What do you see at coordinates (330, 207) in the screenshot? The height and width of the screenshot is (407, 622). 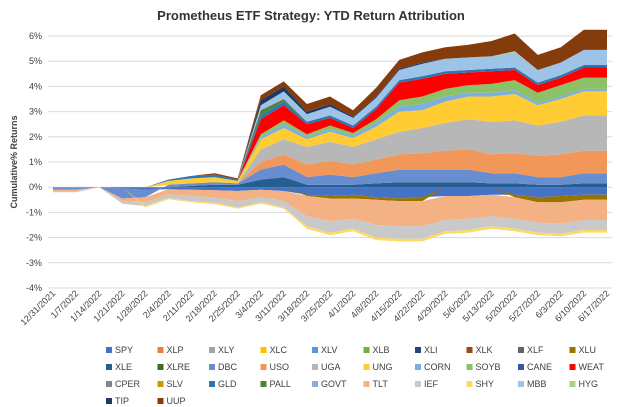 I see `area-tlt` at bounding box center [330, 207].